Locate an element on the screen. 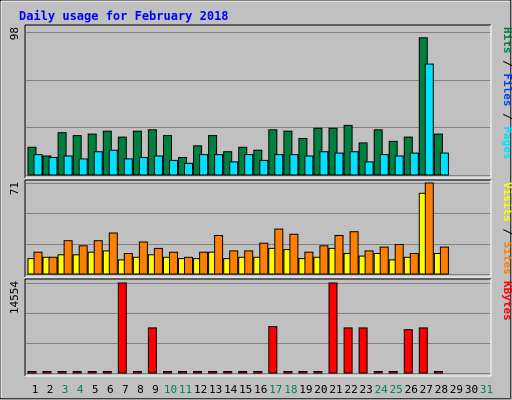 The image size is (512, 400). series-legend: Hits / Files / Pages is located at coordinates (506, 93).